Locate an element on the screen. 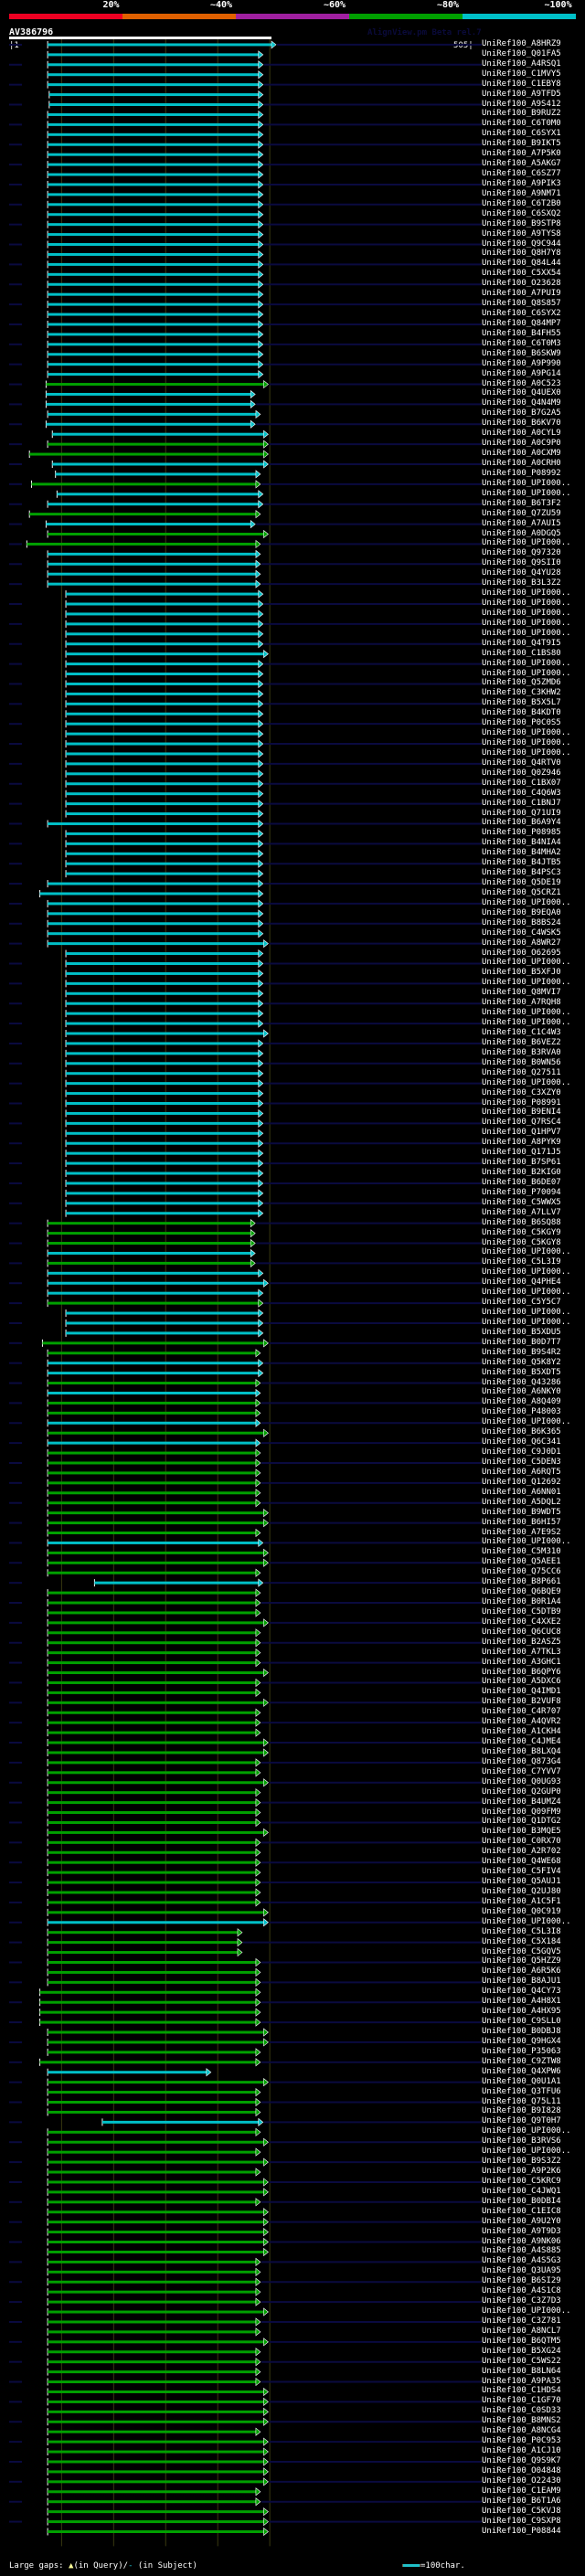 Image resolution: width=585 pixels, height=2576 pixels. hit-label: UniRef100_A4S5G3 is located at coordinates (521, 2261).